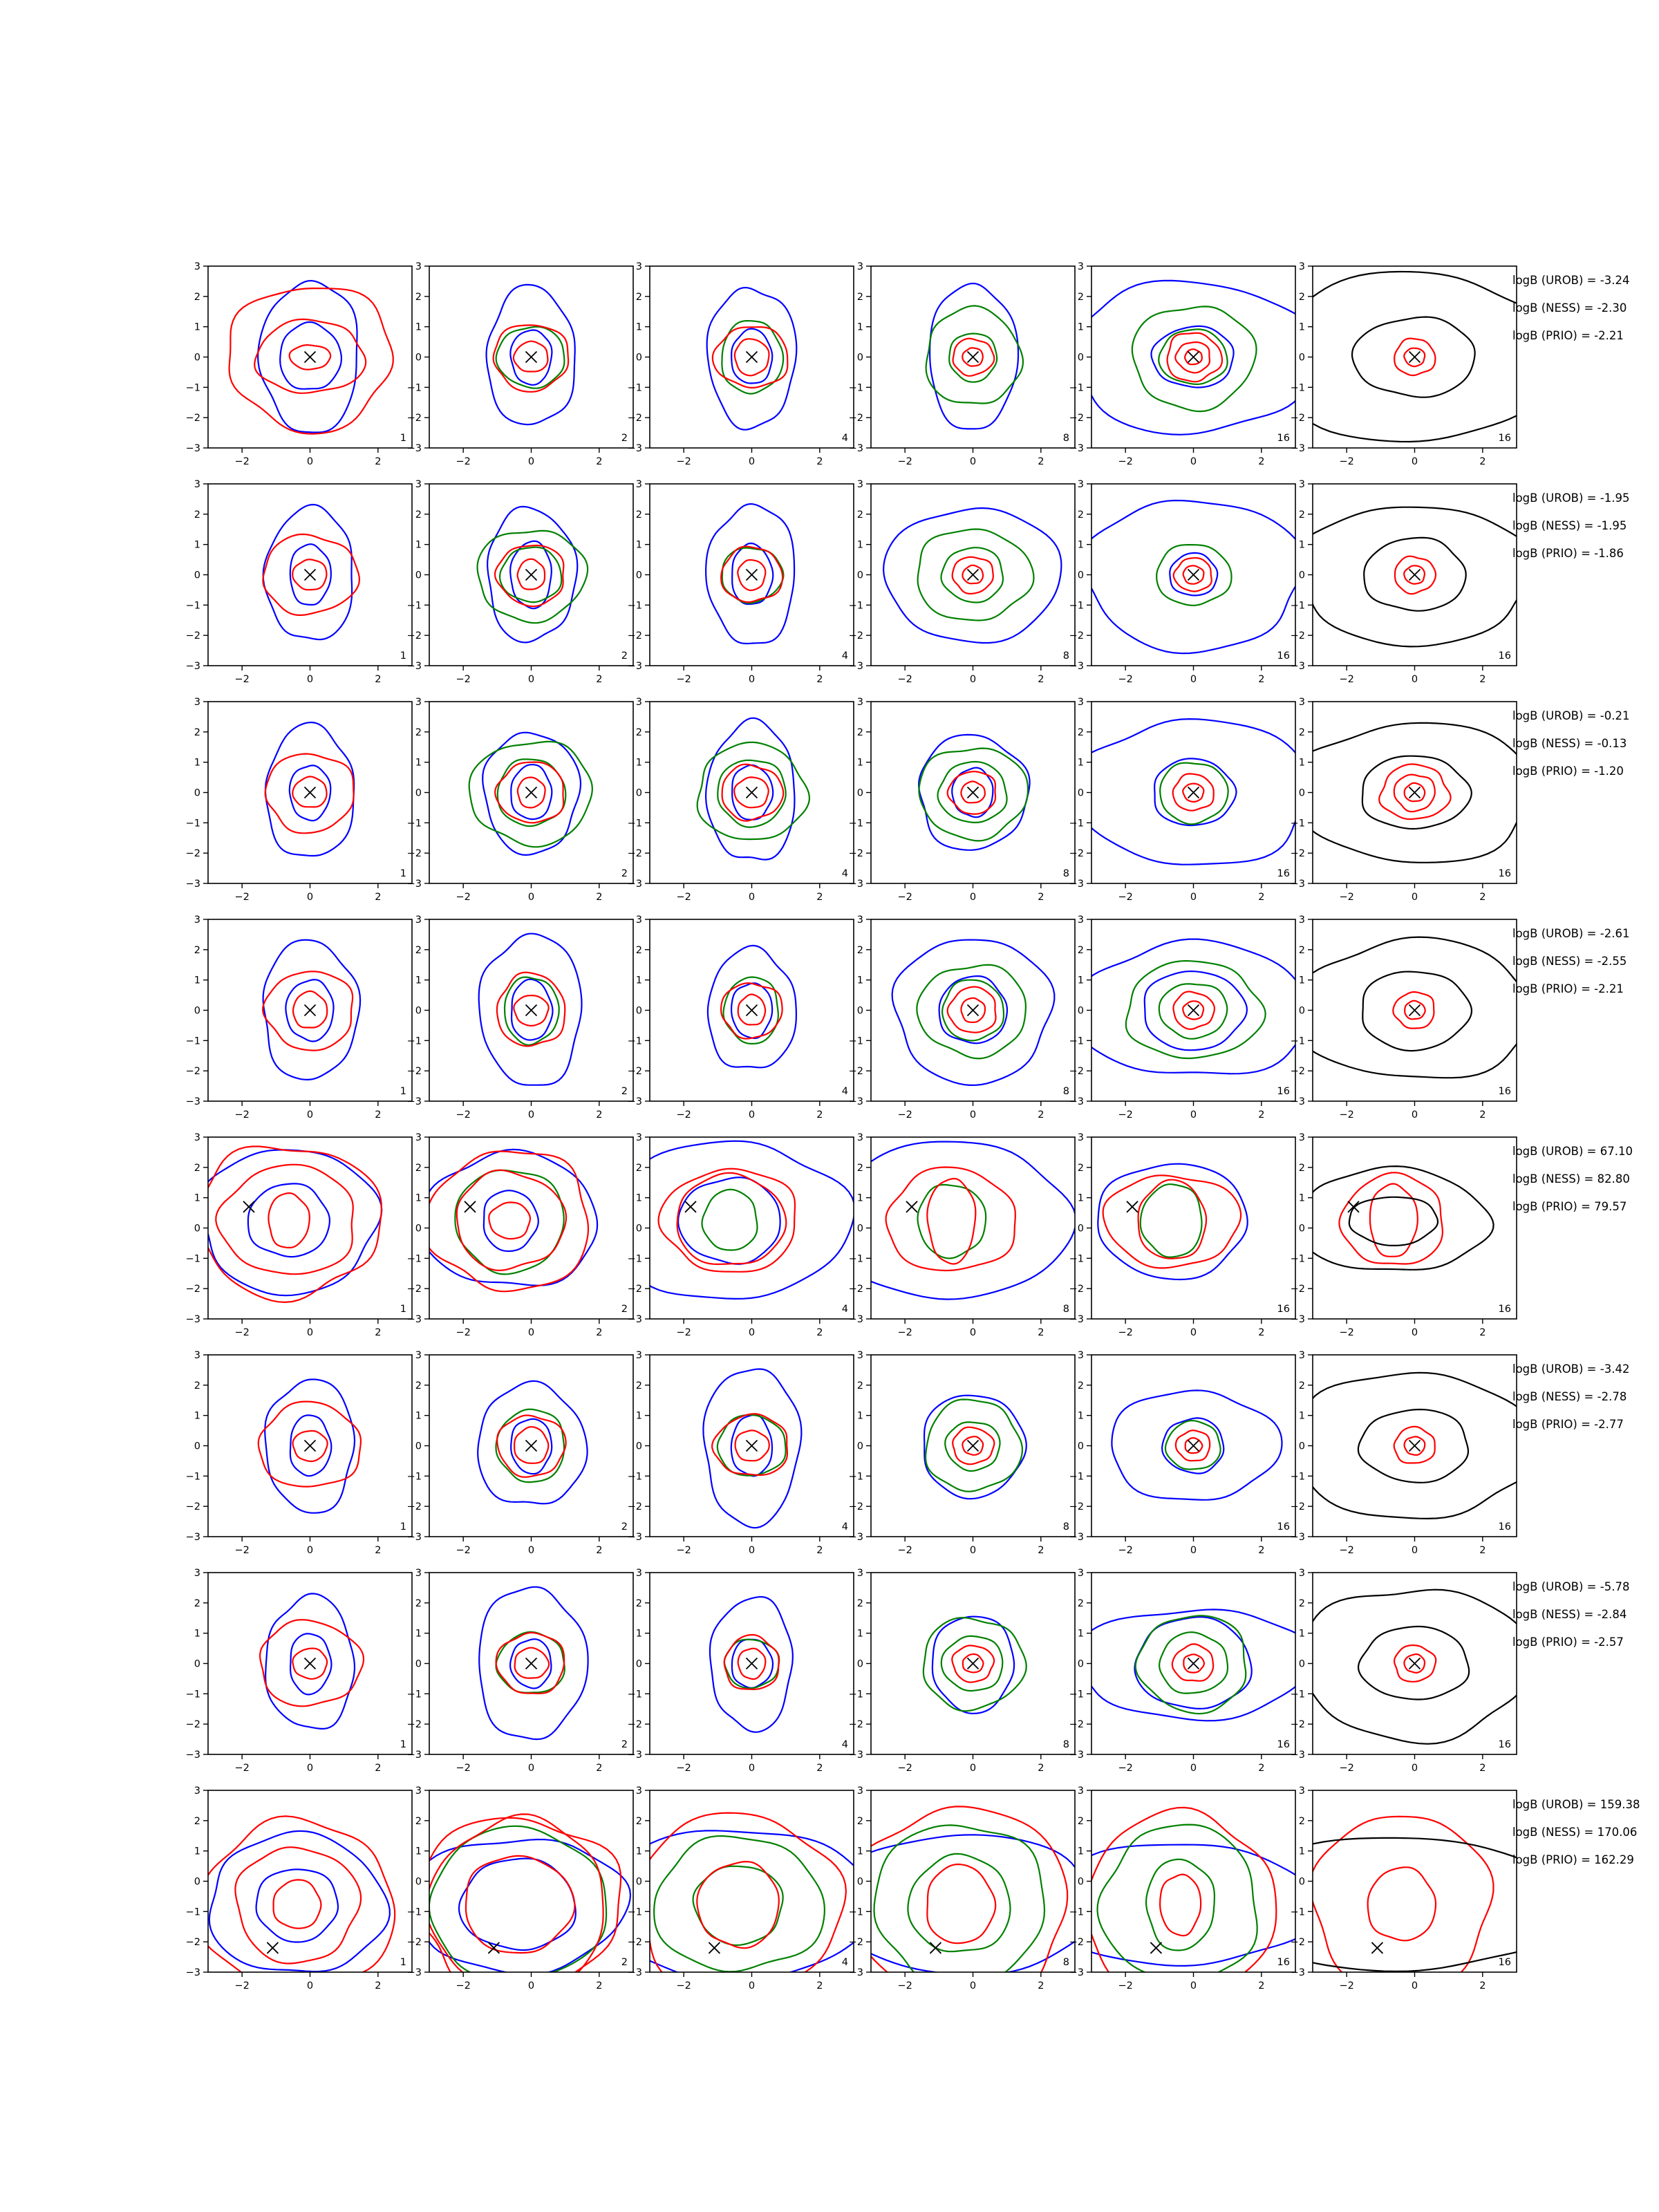 The height and width of the screenshot is (2212, 1659). I want to click on panel-r2-c2: −2 0 2 3 2 1 0 −1 −2 −3 2, so click(520, 582).